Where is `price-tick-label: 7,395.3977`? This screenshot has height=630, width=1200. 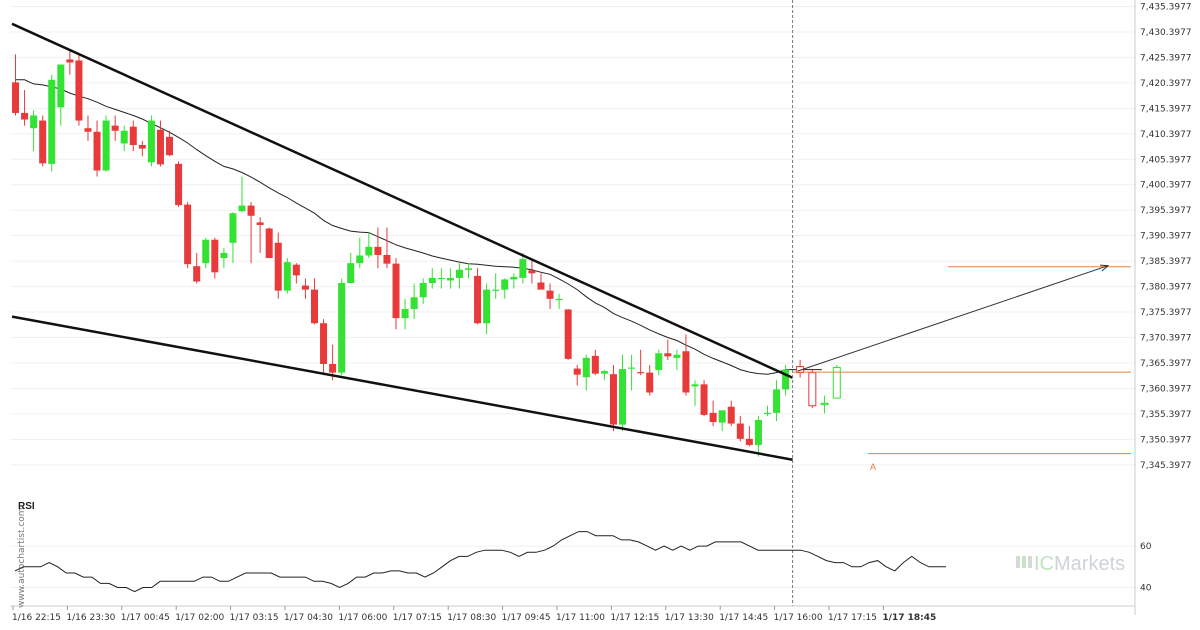 price-tick-label: 7,395.3977 is located at coordinates (1166, 211).